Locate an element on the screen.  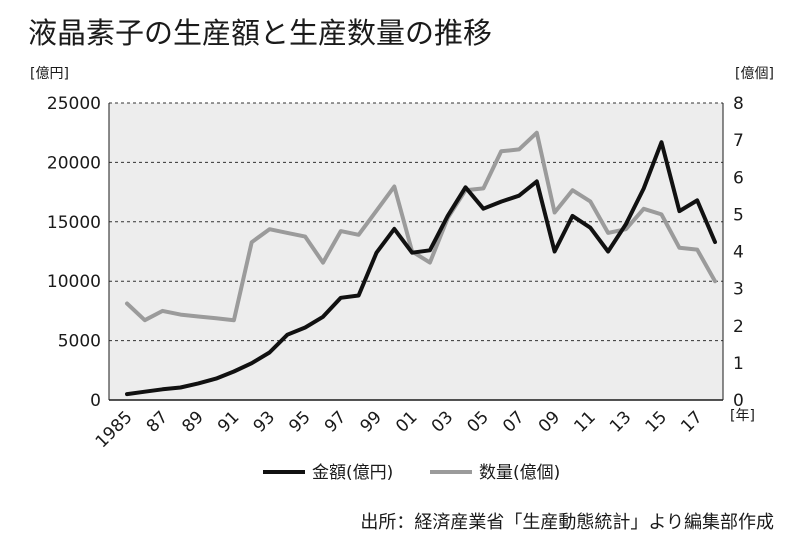
right-tick-label: 3 is located at coordinates (738, 290).